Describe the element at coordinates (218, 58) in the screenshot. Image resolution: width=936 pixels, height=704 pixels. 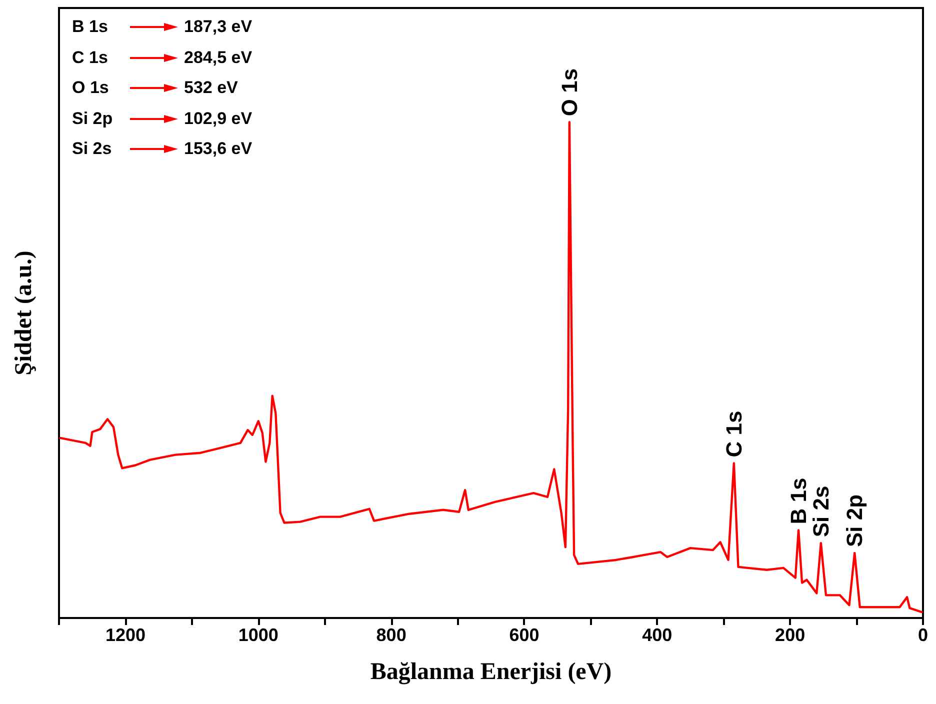
I see `text: 284,5 eV` at that location.